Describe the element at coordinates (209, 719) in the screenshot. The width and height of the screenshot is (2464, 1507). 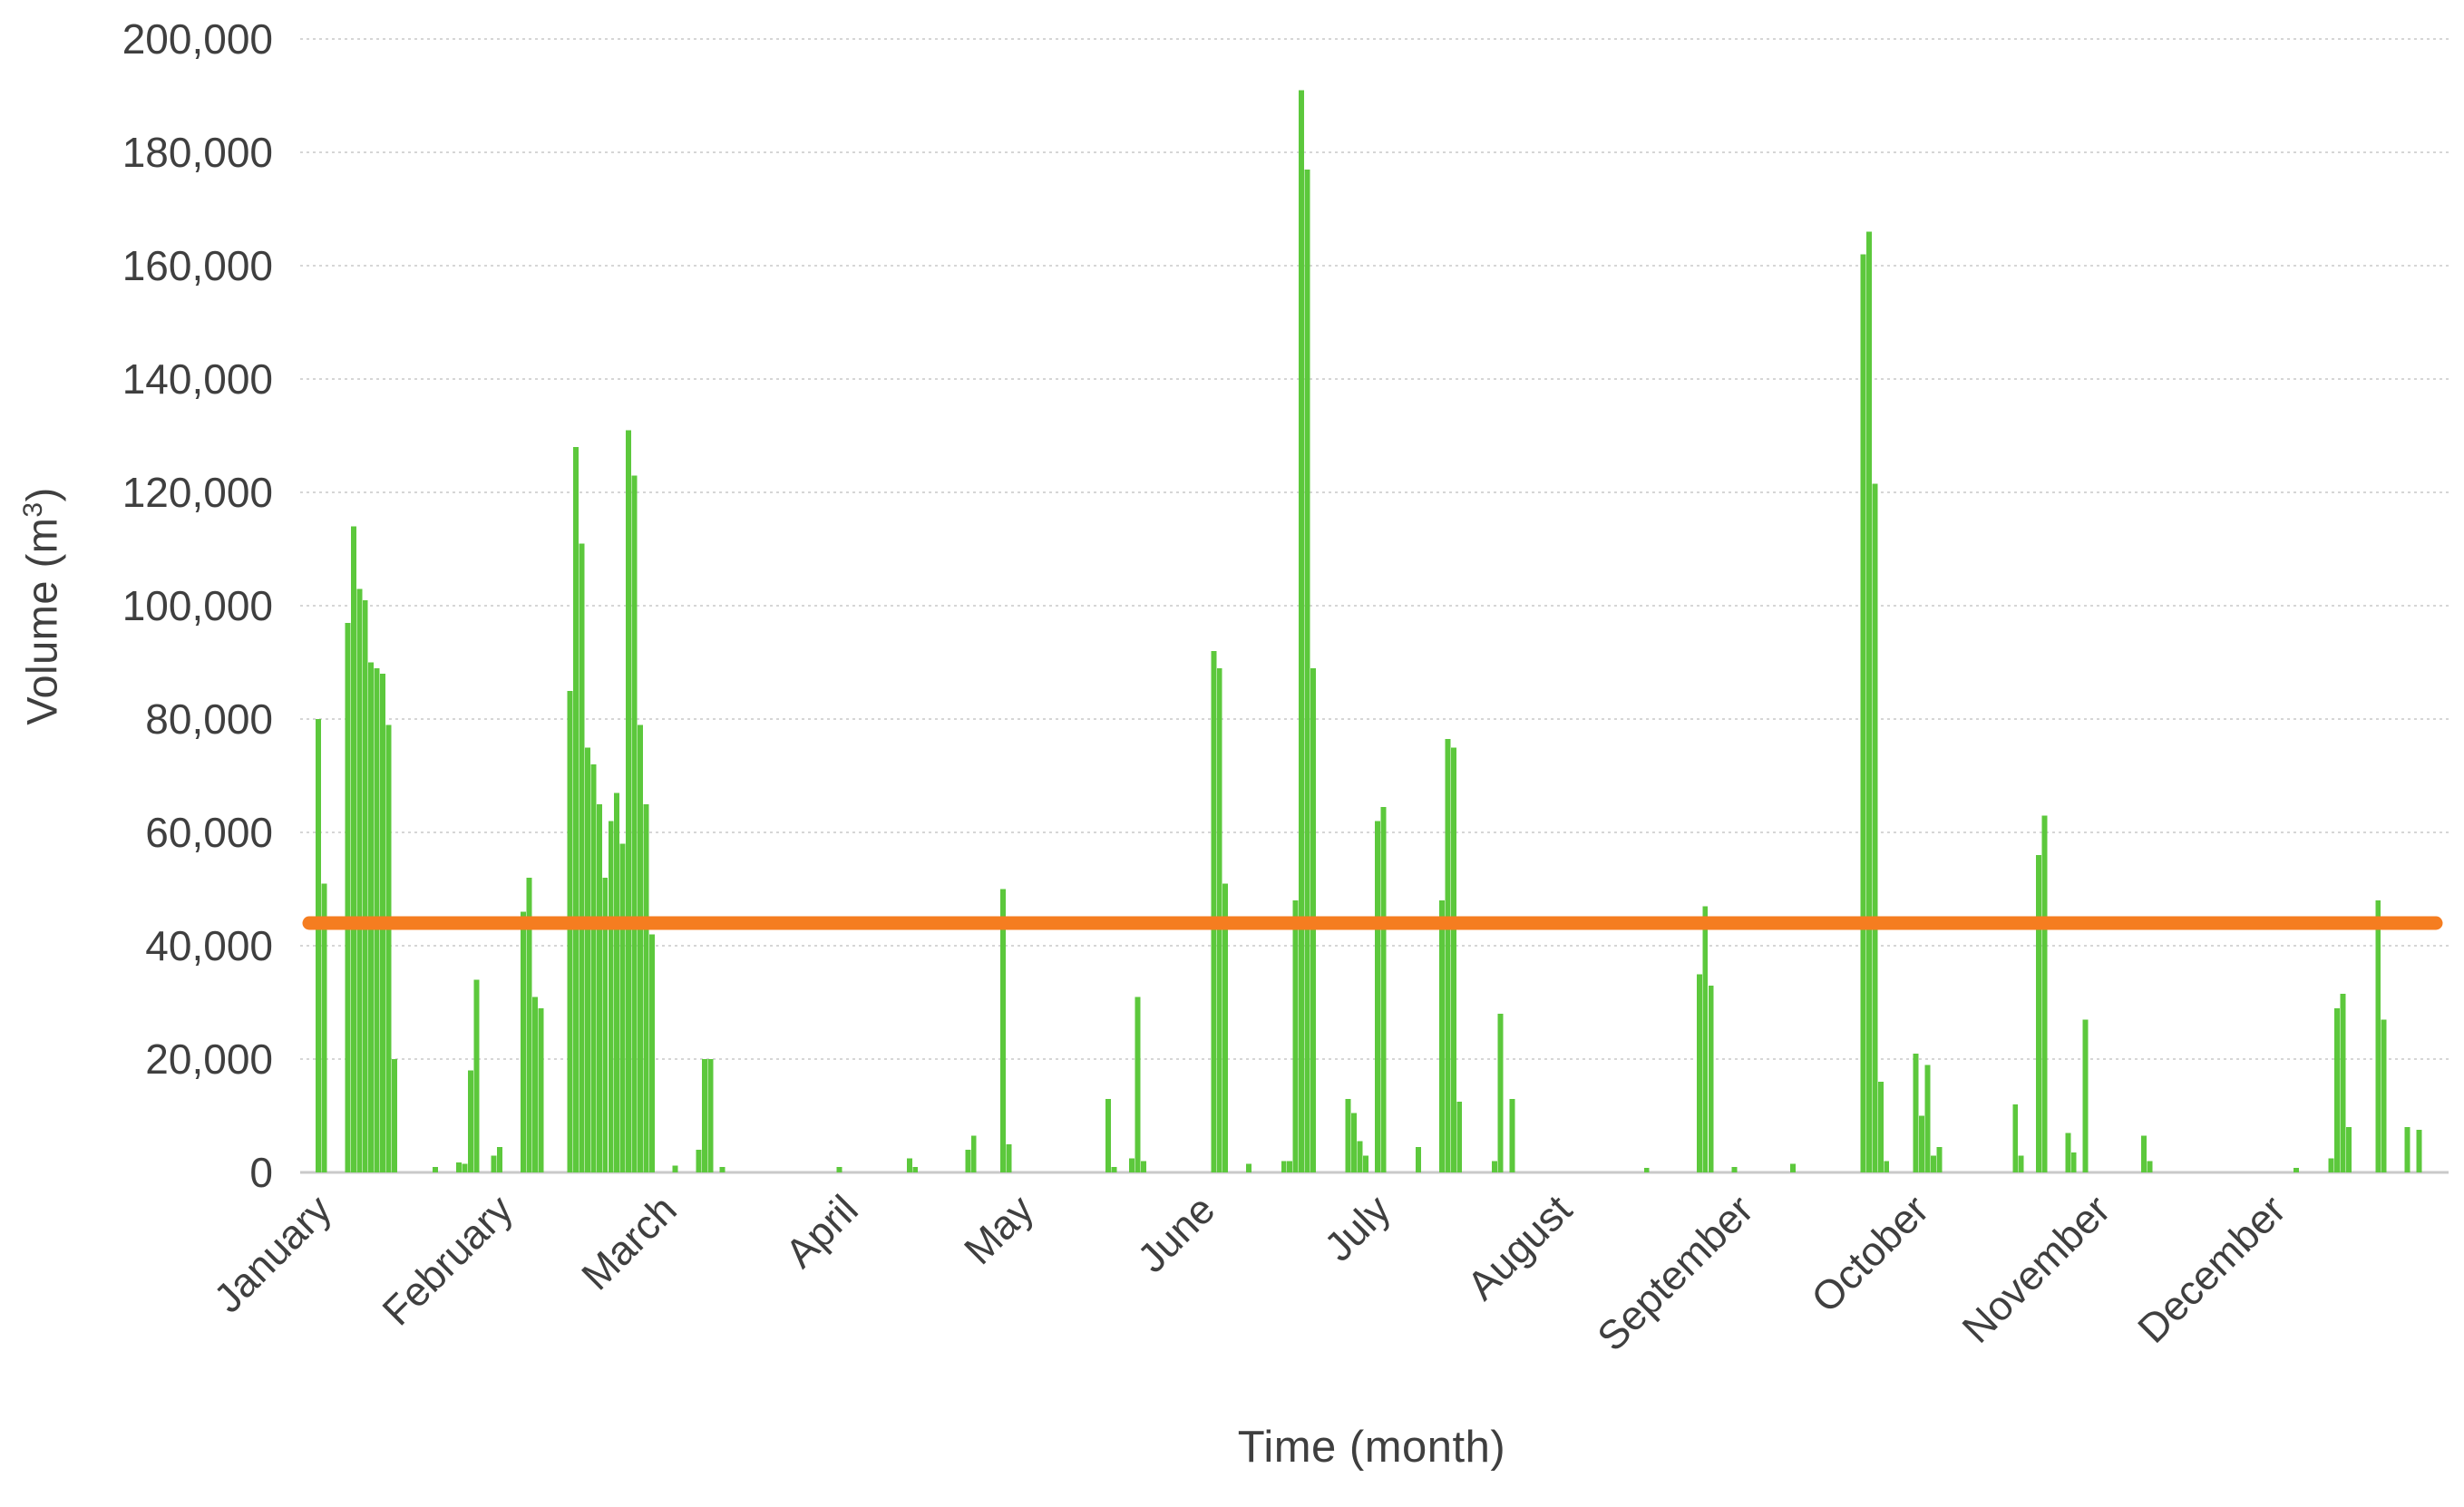
I see `y-tick-label: 80,000` at that location.